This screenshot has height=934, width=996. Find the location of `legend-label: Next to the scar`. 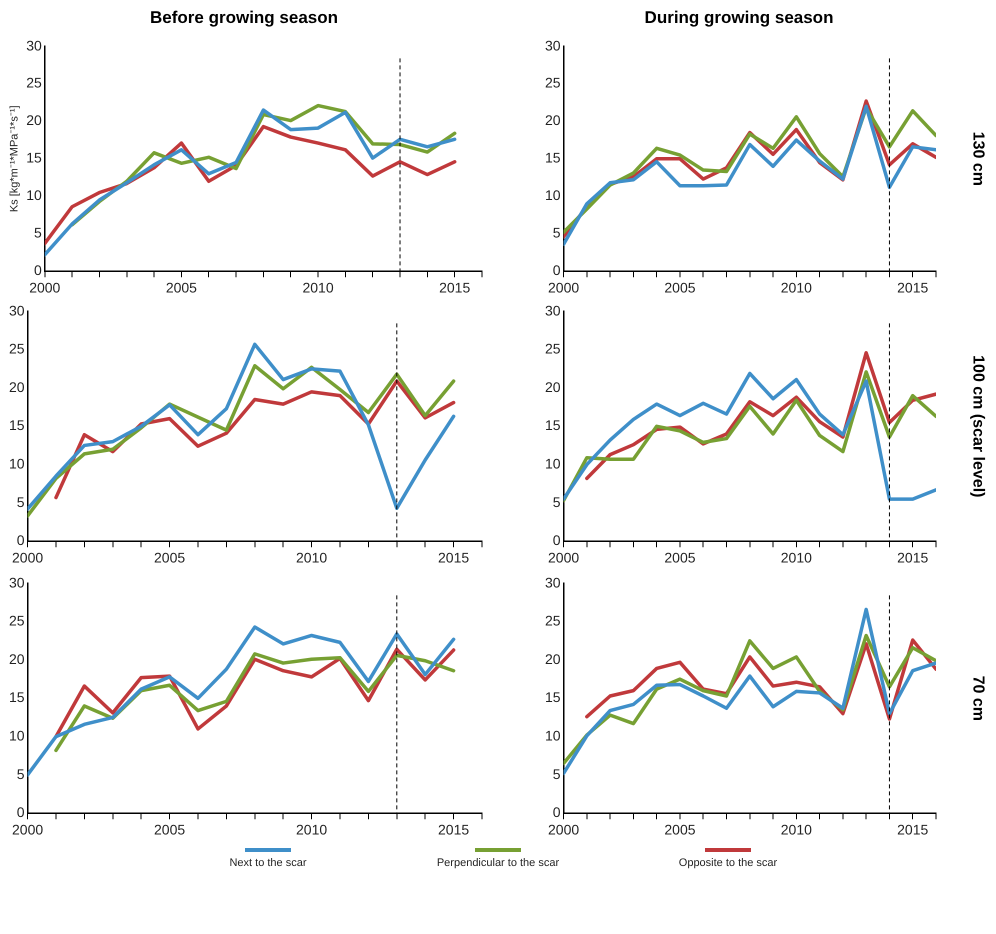

legend-label: Next to the scar is located at coordinates (268, 863).